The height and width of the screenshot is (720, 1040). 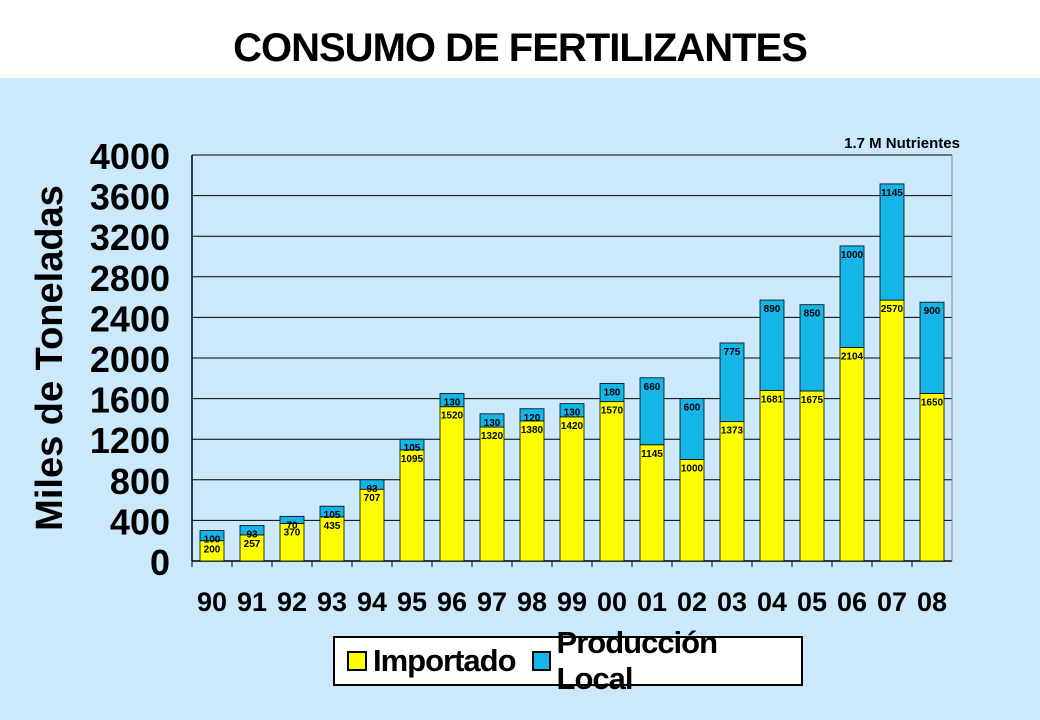 What do you see at coordinates (732, 352) in the screenshot?
I see `data-label-produccion-local: 775` at bounding box center [732, 352].